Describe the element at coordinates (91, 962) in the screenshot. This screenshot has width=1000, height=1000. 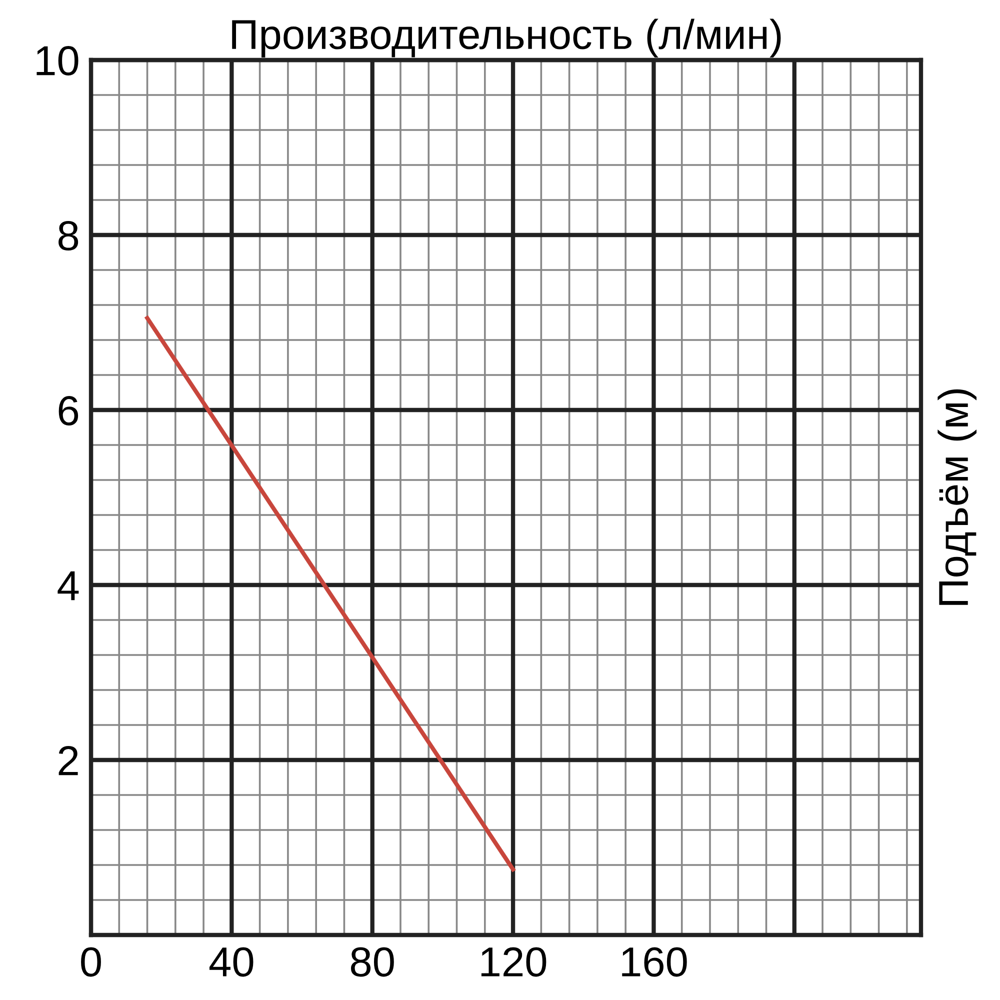
I see `x-tick-label: 0` at that location.